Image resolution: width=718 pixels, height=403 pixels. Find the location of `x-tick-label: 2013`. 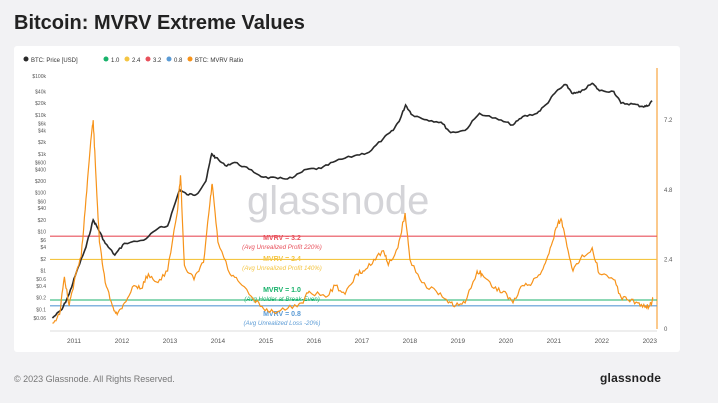

x-tick-label: 2013 is located at coordinates (170, 341).